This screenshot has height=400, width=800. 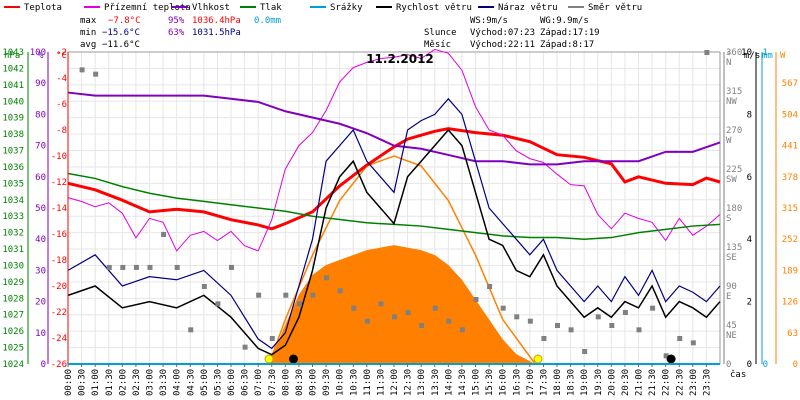 What do you see at coordinates (121, 45) in the screenshot?
I see `stat-avg-temp: −11.6°C` at bounding box center [121, 45].